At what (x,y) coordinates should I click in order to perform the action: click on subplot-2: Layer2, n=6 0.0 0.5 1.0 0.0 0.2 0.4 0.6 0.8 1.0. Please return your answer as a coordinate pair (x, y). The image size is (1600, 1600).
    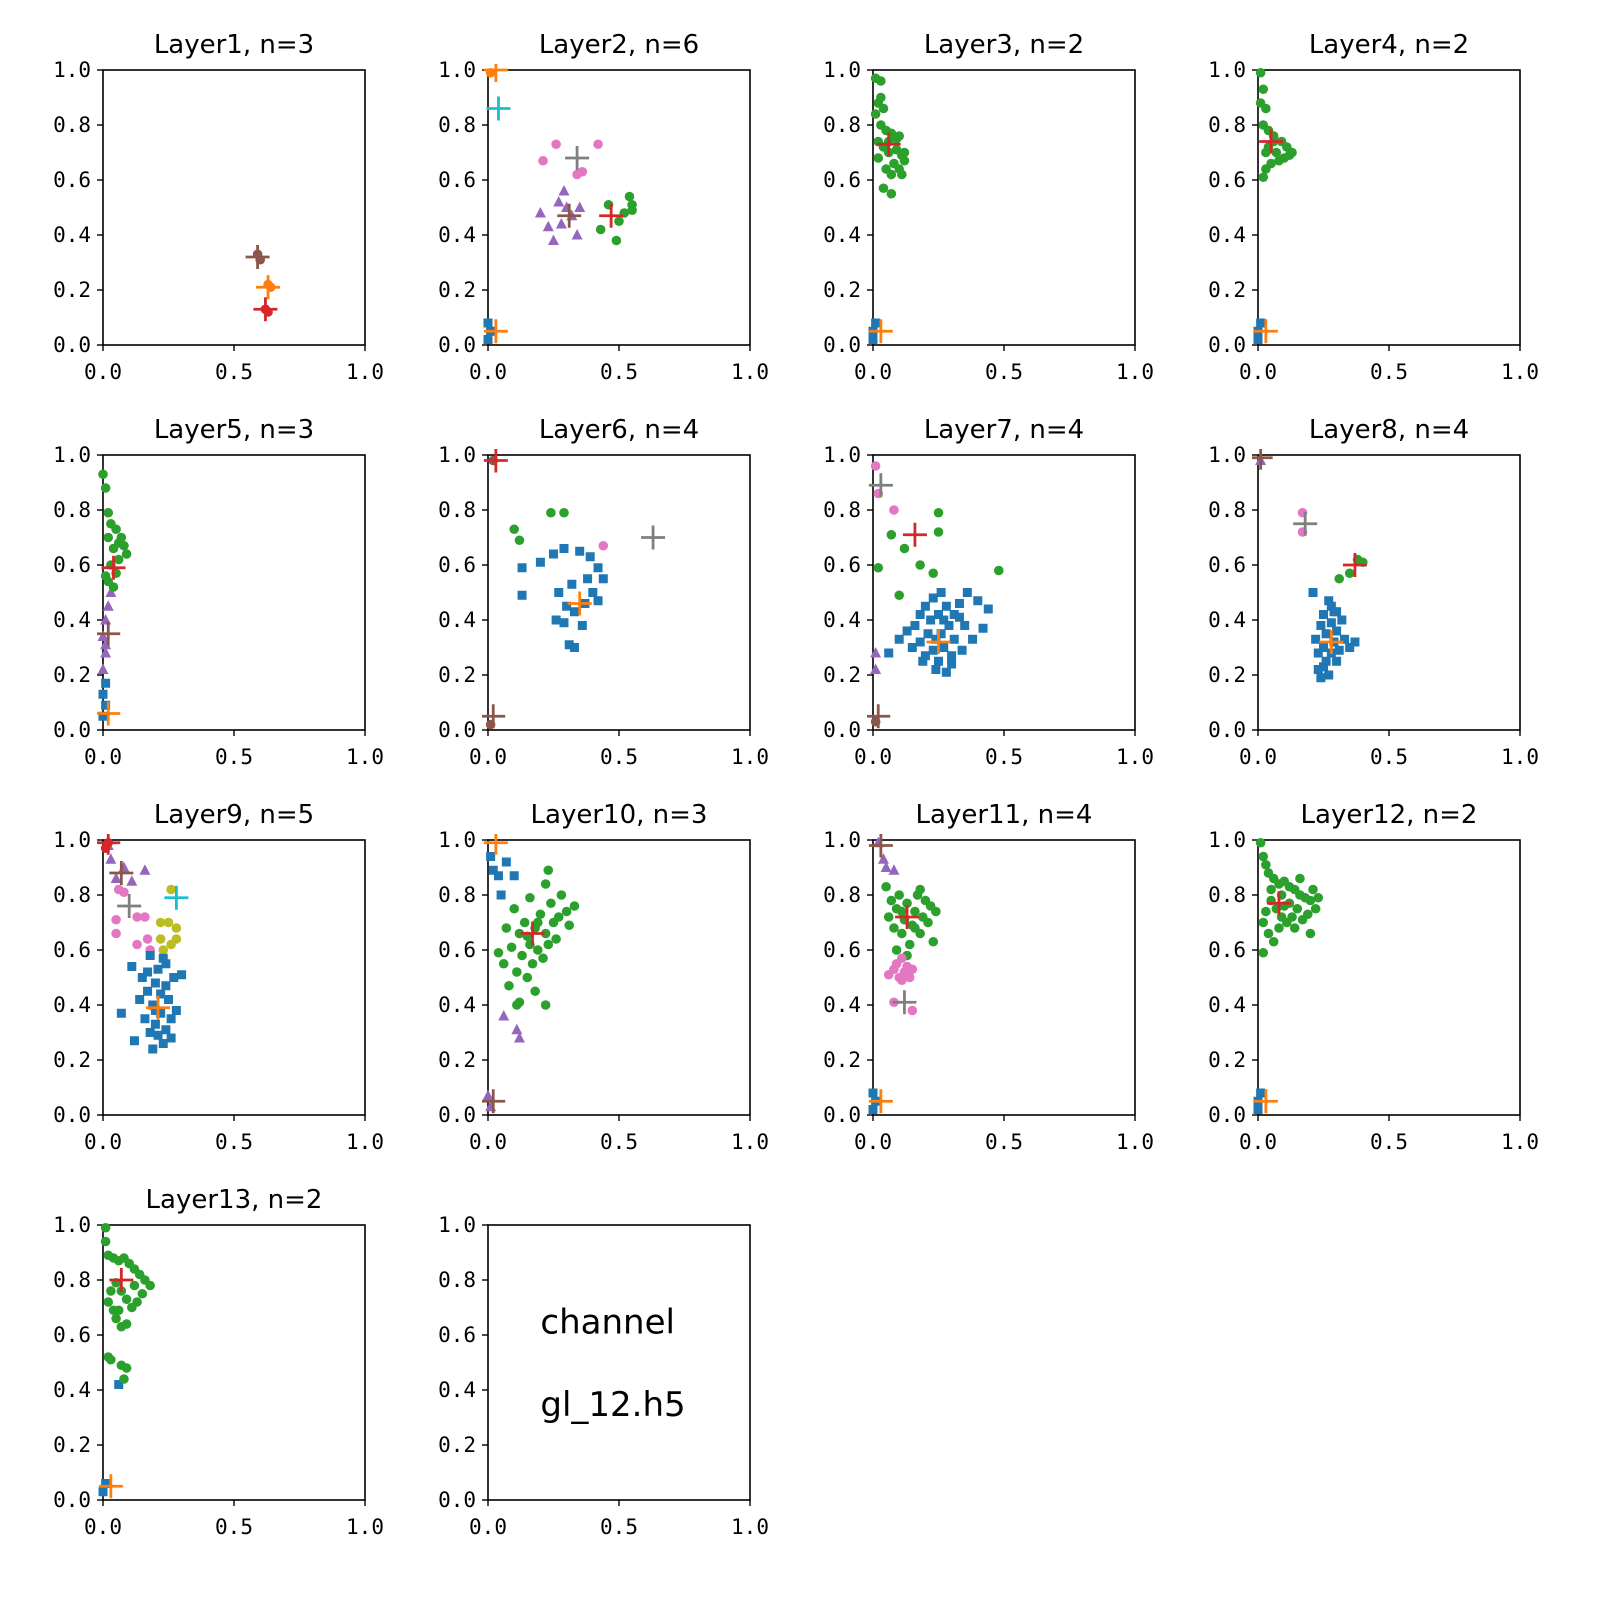
    Looking at the image, I should click on (603, 207).